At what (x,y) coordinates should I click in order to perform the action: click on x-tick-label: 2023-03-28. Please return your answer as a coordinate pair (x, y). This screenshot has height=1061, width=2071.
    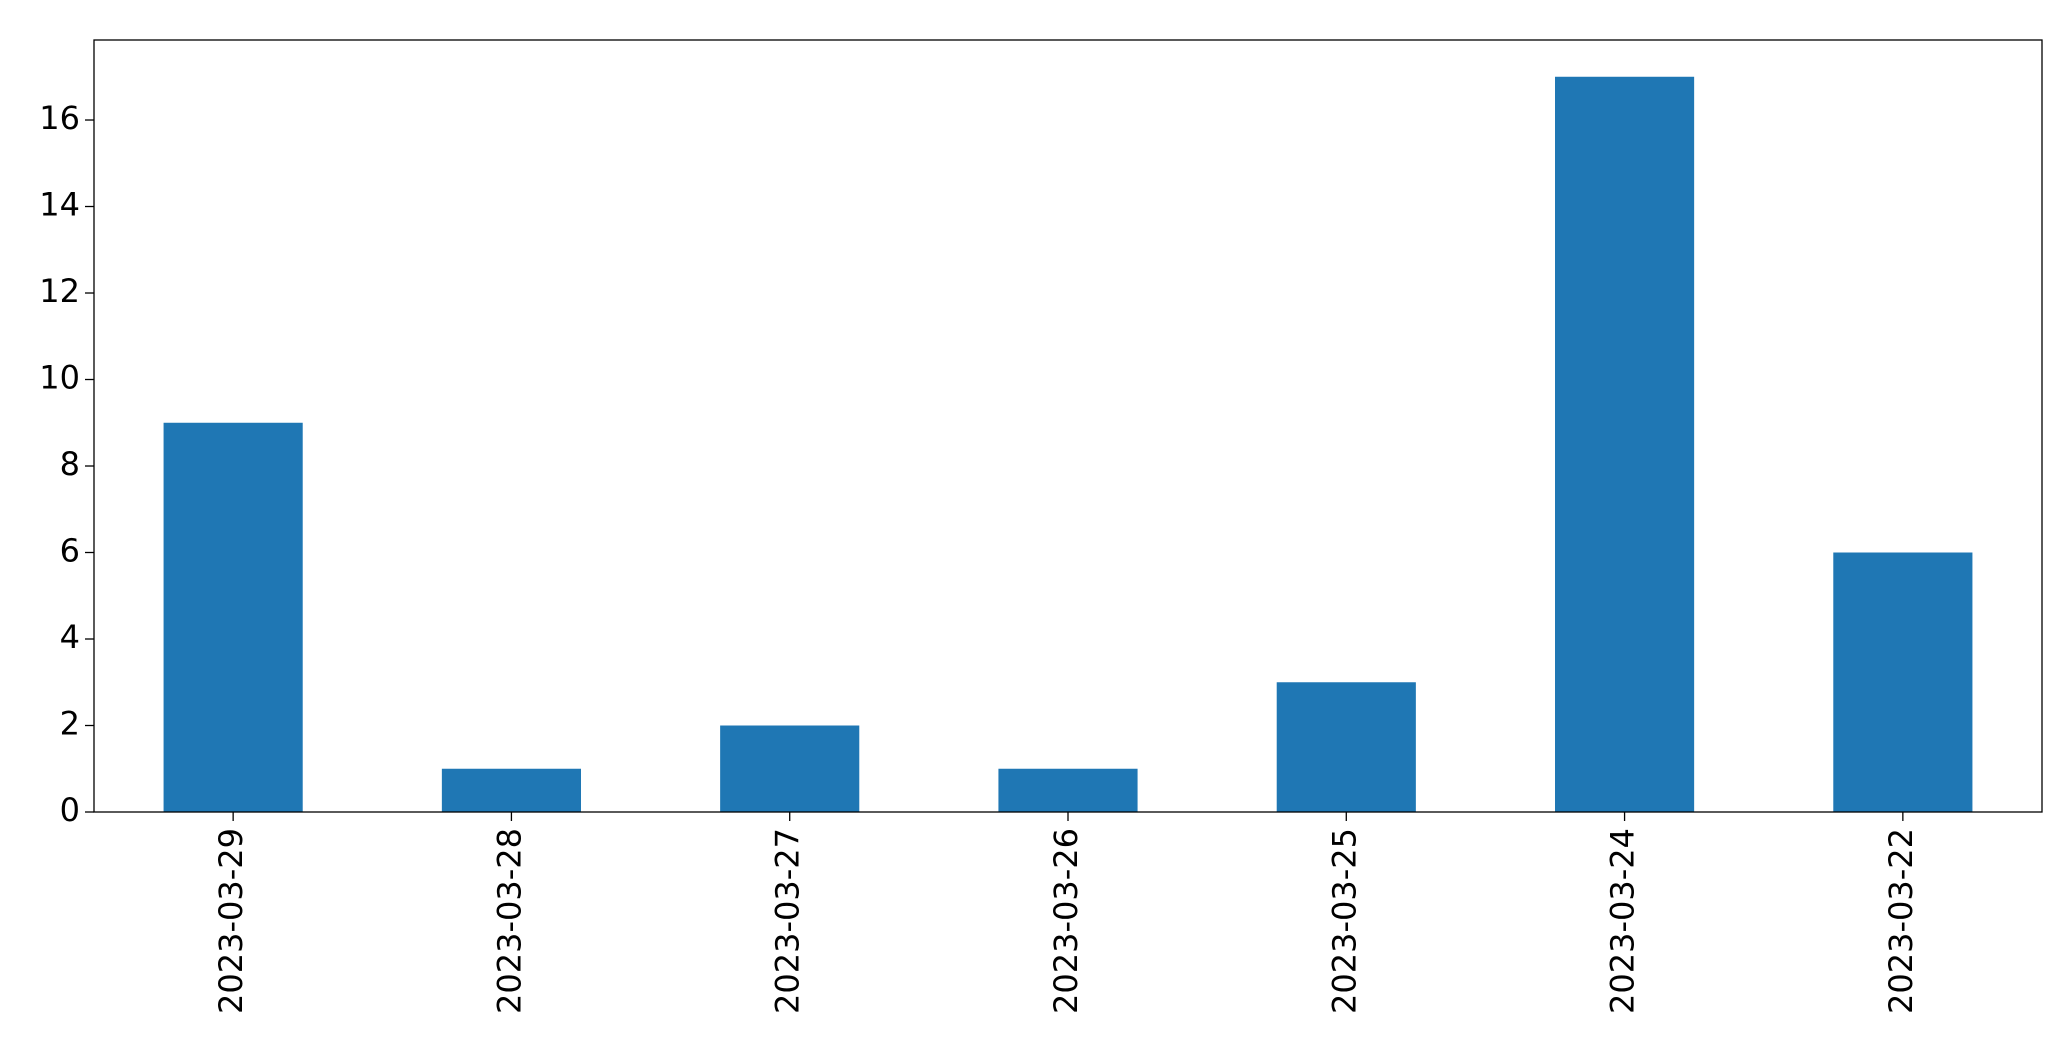
    Looking at the image, I should click on (509, 921).